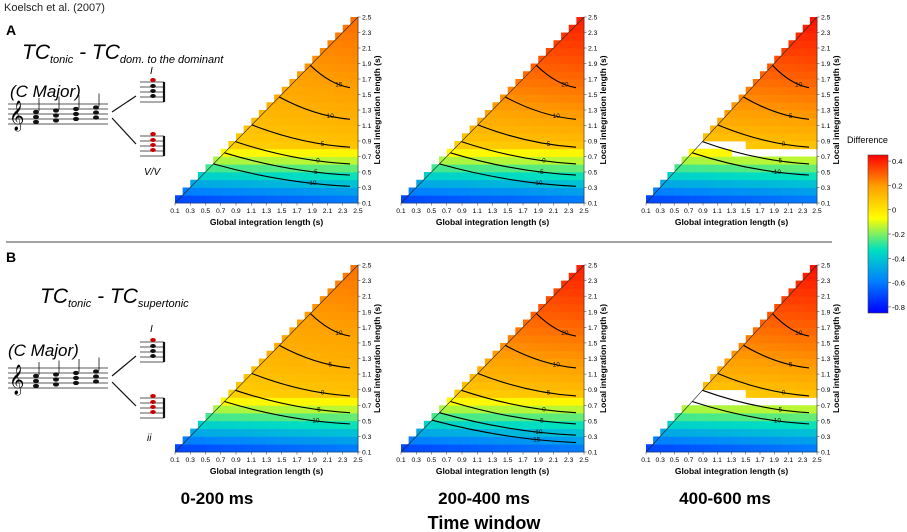 The height and width of the screenshot is (532, 907). I want to click on x-tick-label: 1.1, so click(718, 460).